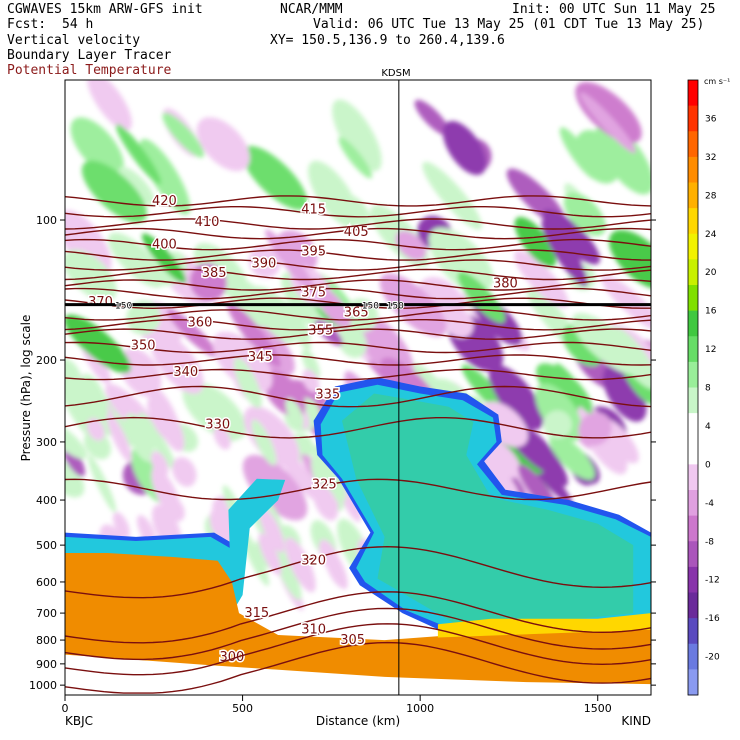 This screenshot has height=740, width=740. What do you see at coordinates (395, 73) in the screenshot?
I see `station-marker-label: KDSM` at bounding box center [395, 73].